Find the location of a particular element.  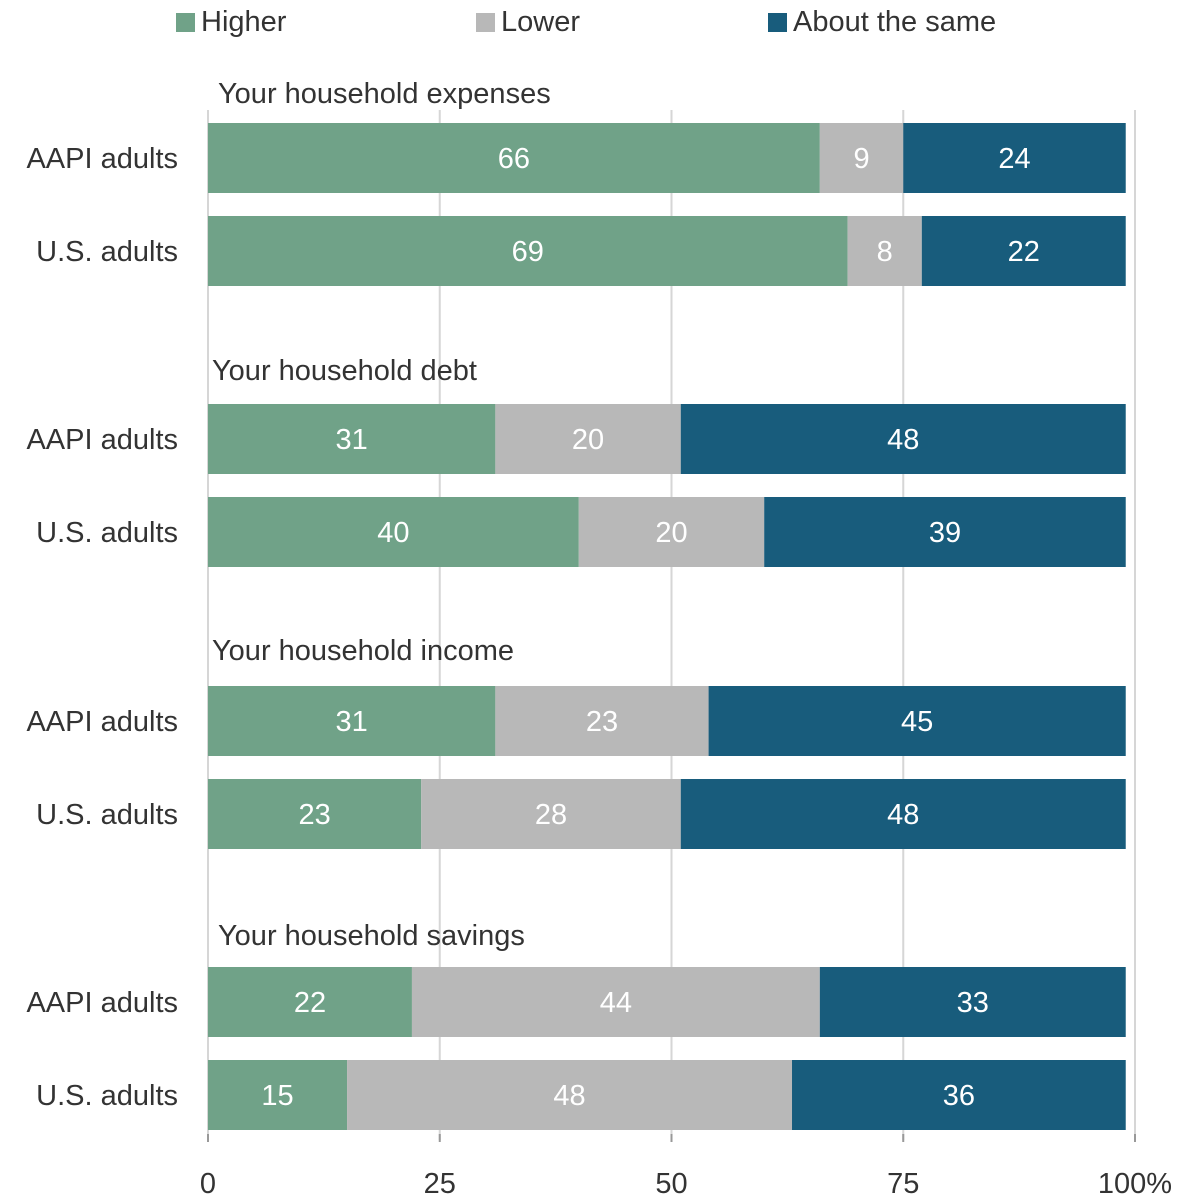

data-label: 44 is located at coordinates (616, 1003).